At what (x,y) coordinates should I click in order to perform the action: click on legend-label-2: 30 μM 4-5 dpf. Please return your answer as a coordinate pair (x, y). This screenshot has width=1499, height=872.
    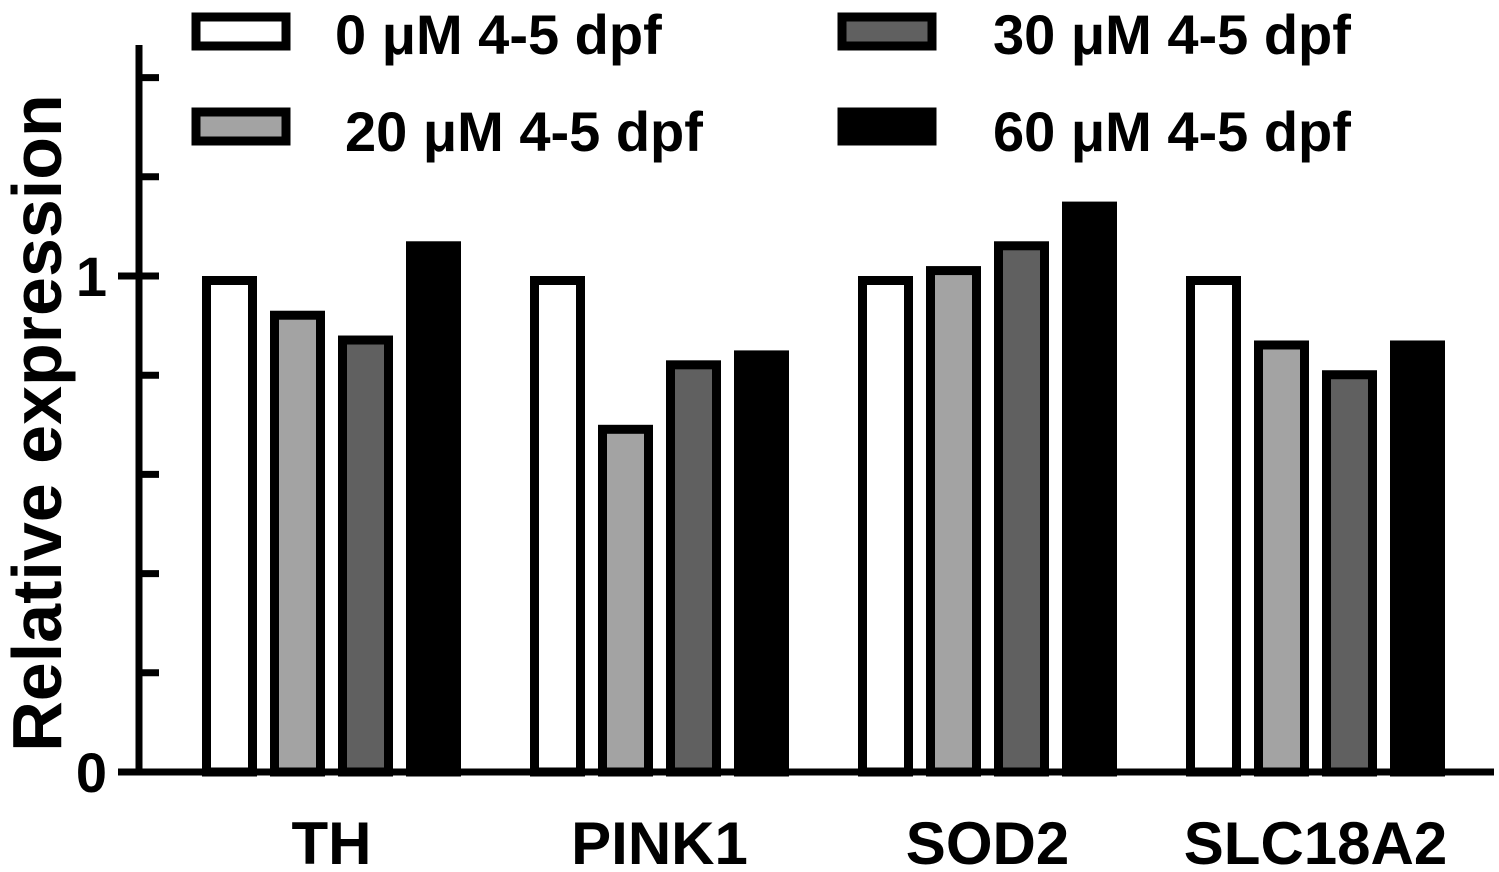
    Looking at the image, I should click on (1172, 34).